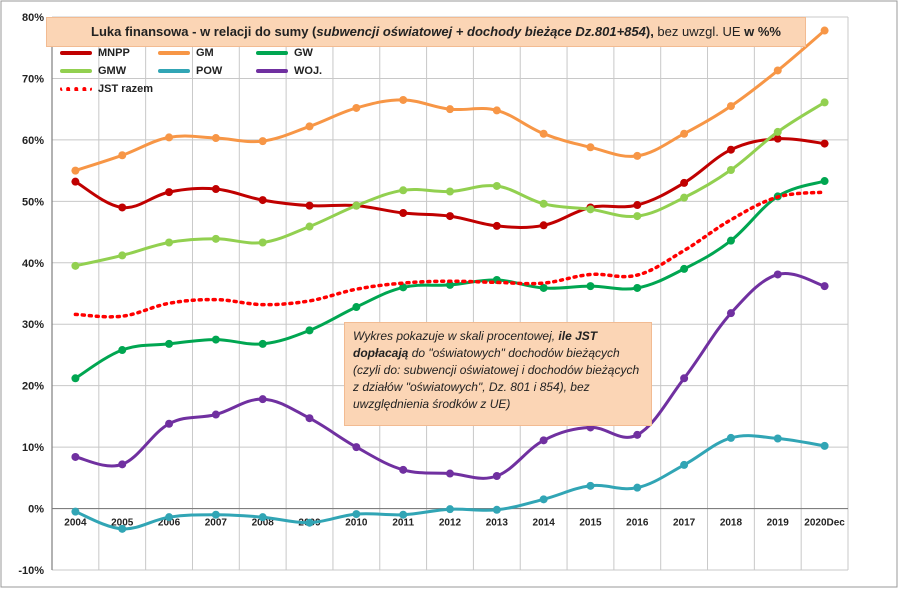  Describe the element at coordinates (112, 71) in the screenshot. I see `legend-label: GMW` at that location.